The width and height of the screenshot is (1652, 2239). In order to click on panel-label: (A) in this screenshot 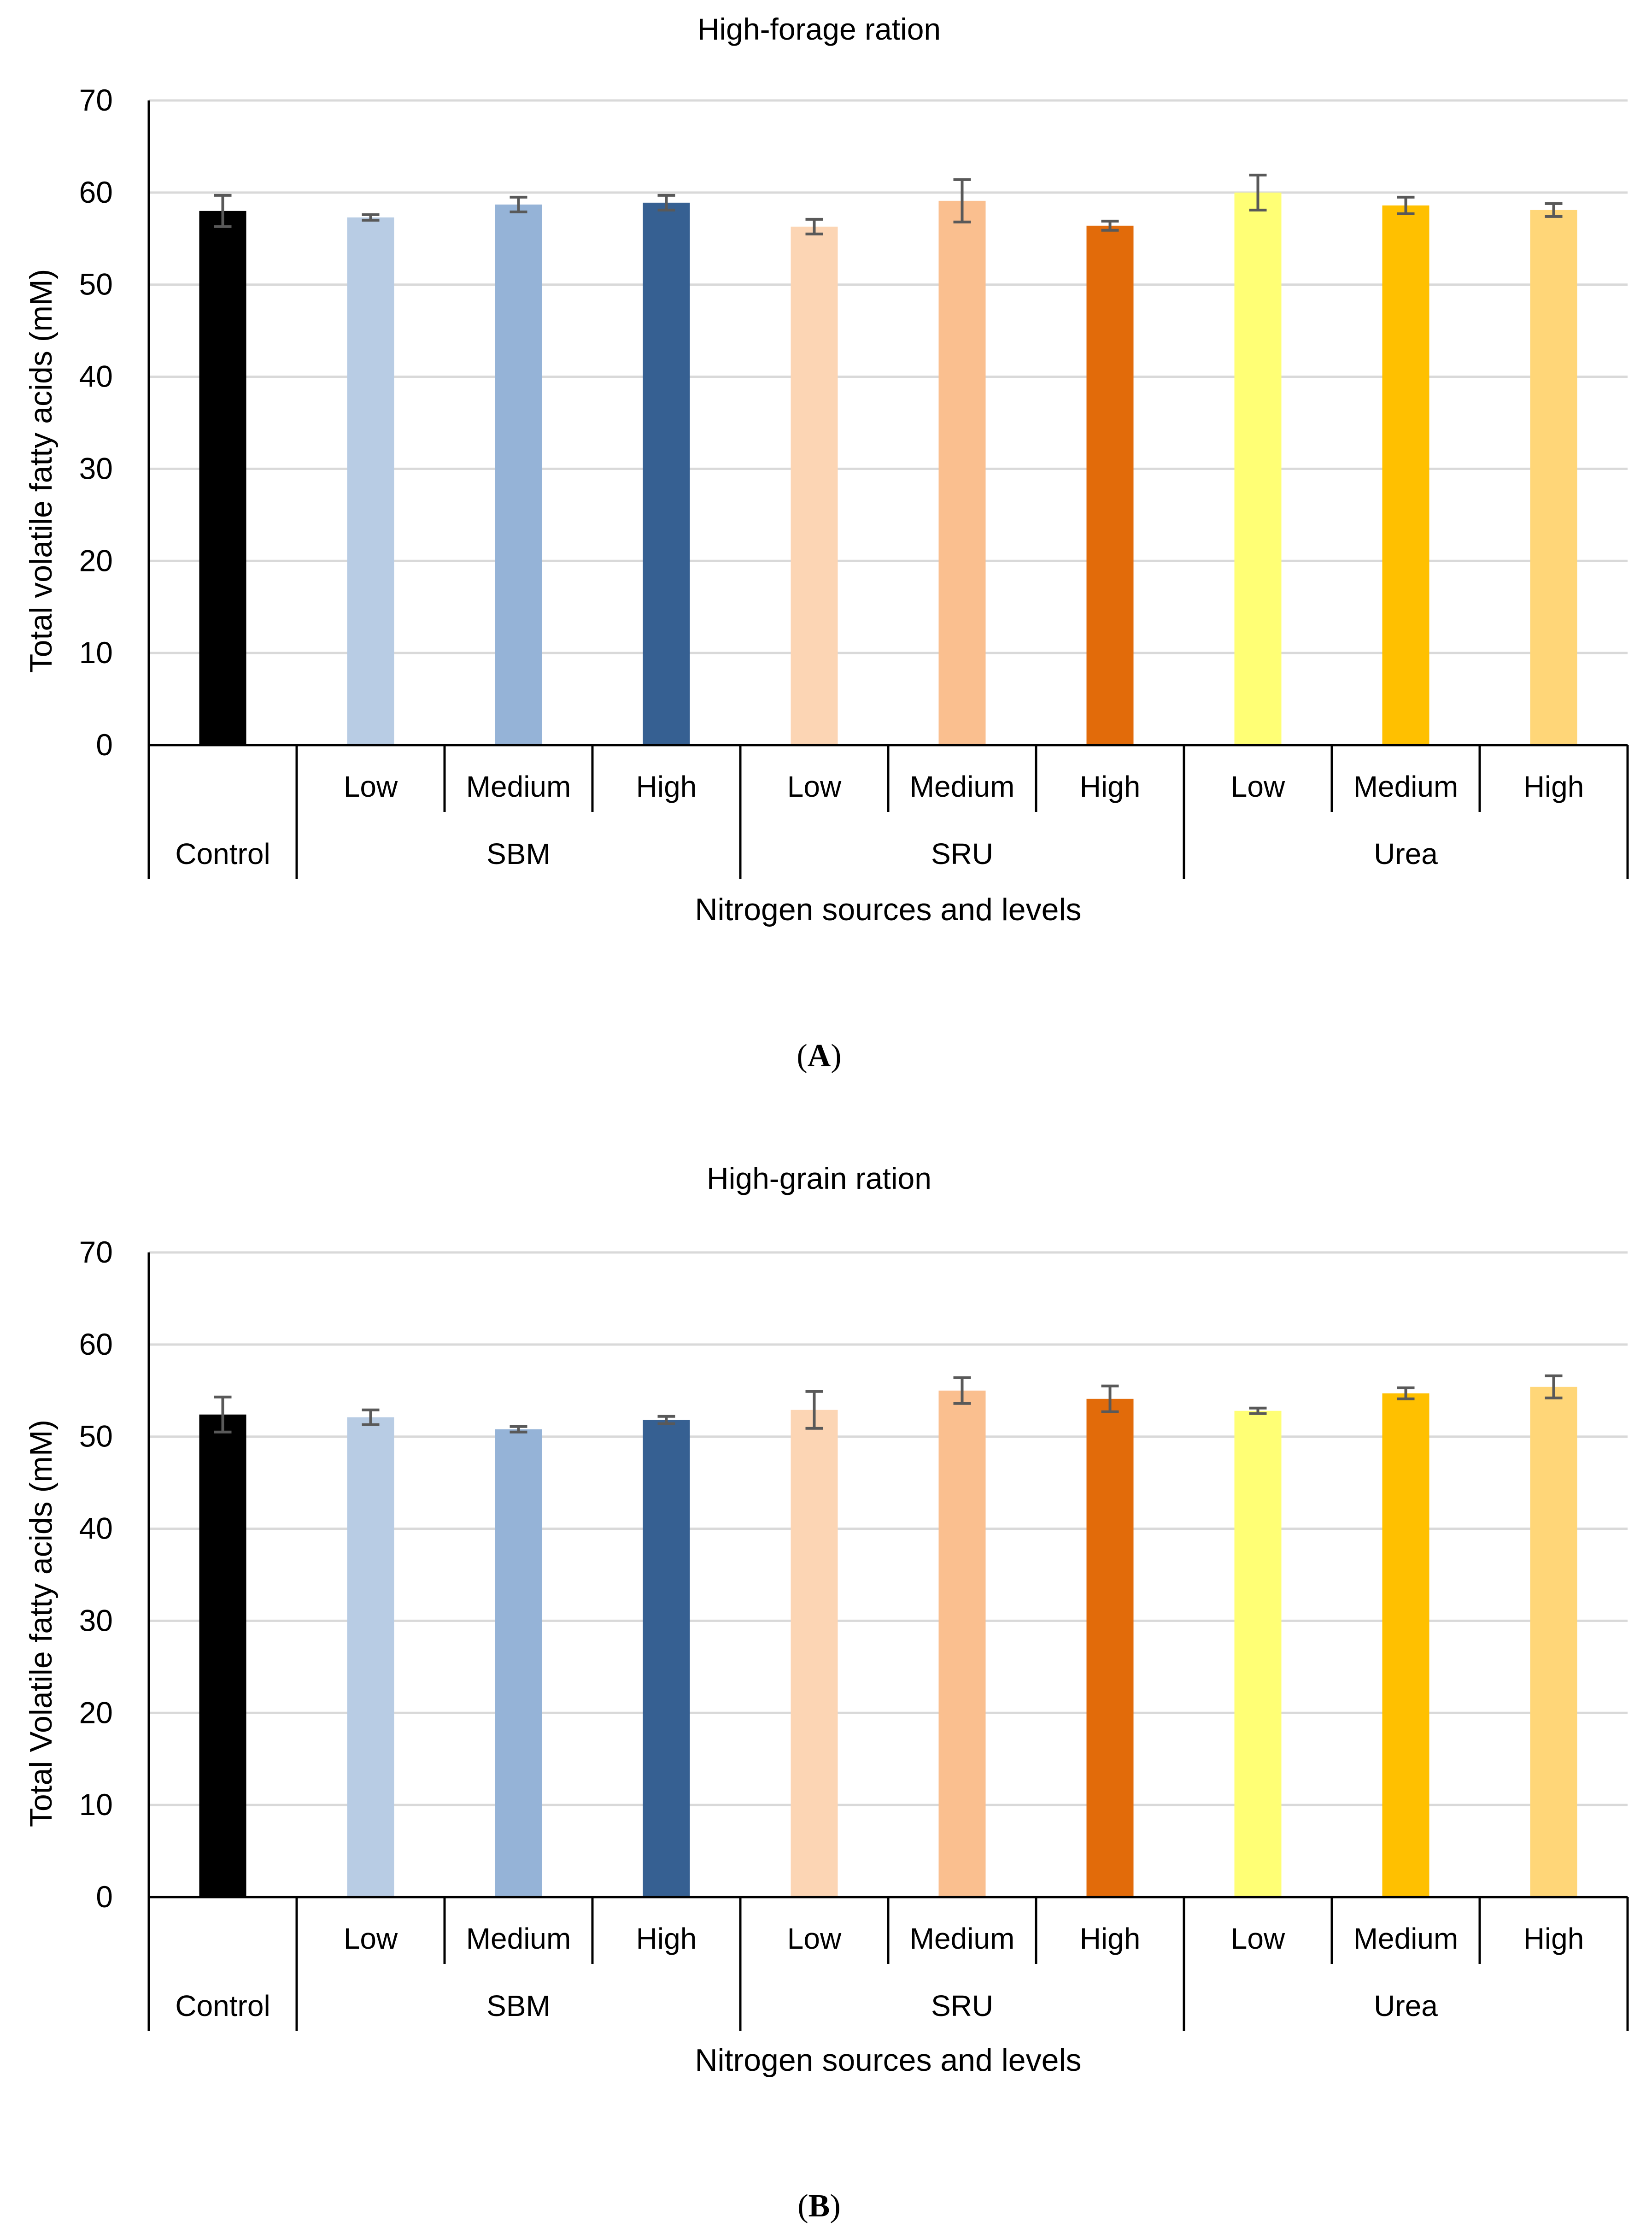, I will do `click(819, 1056)`.